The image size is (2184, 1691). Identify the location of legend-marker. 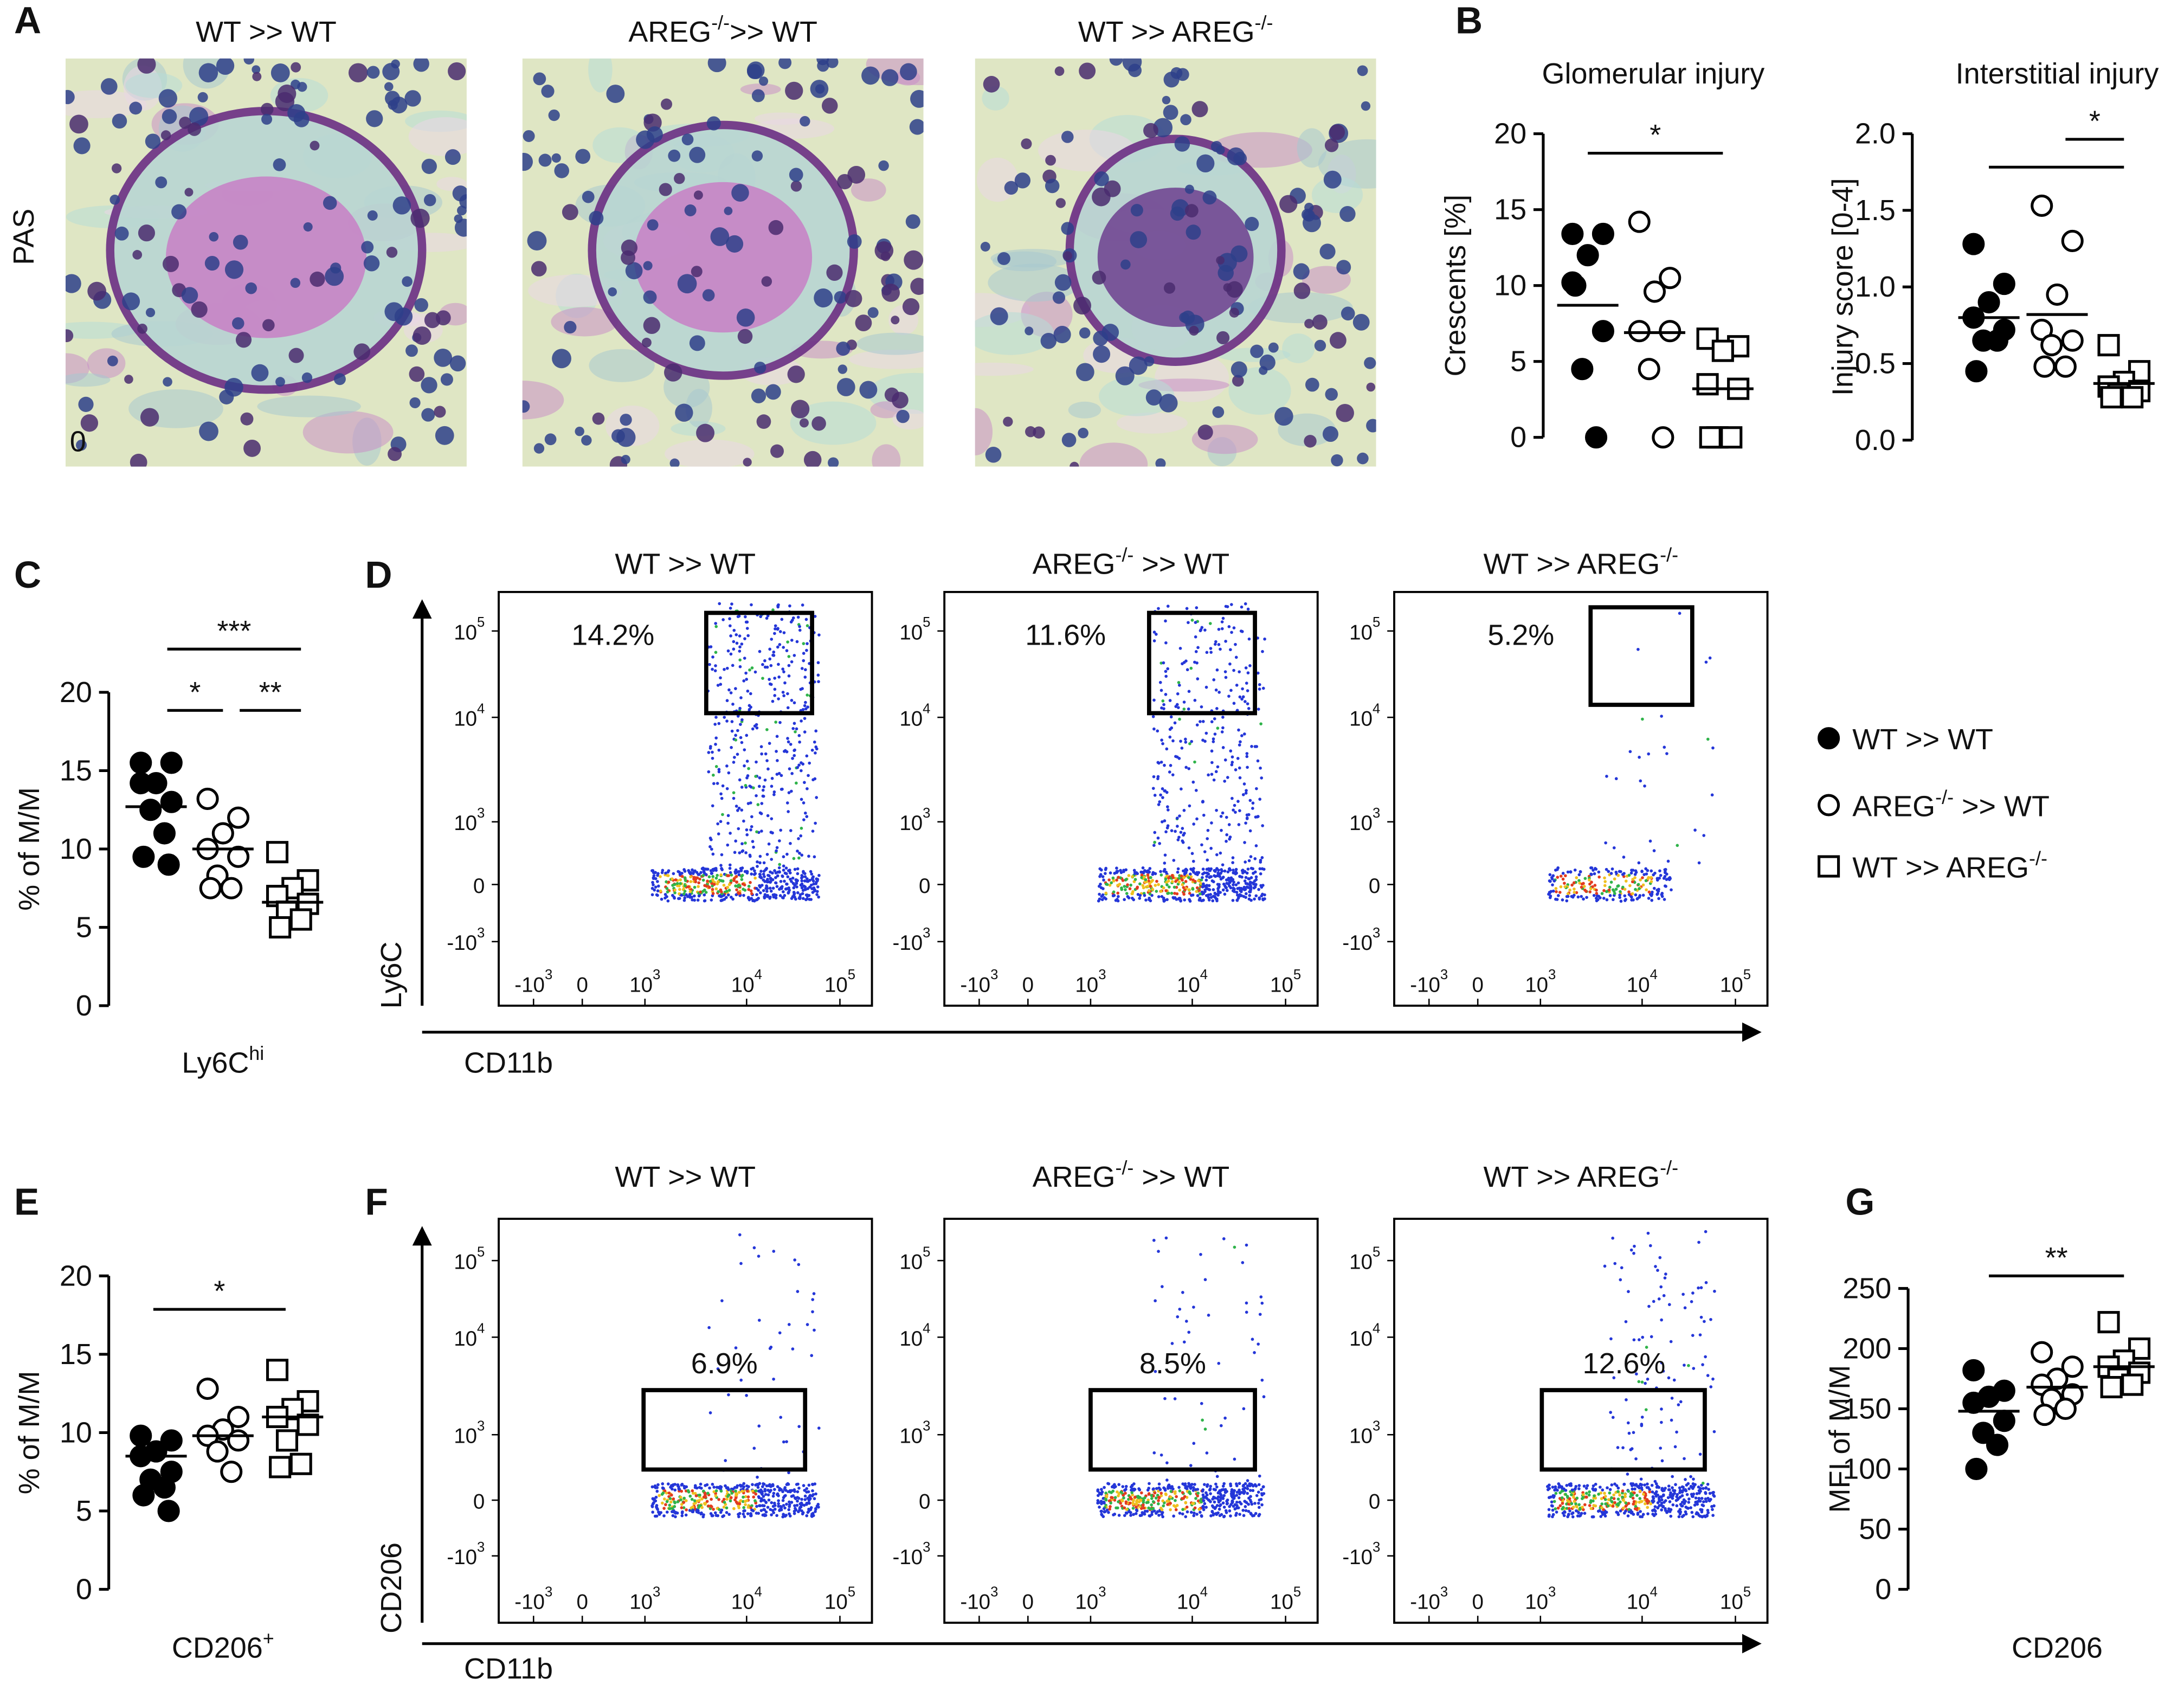
(1829, 739).